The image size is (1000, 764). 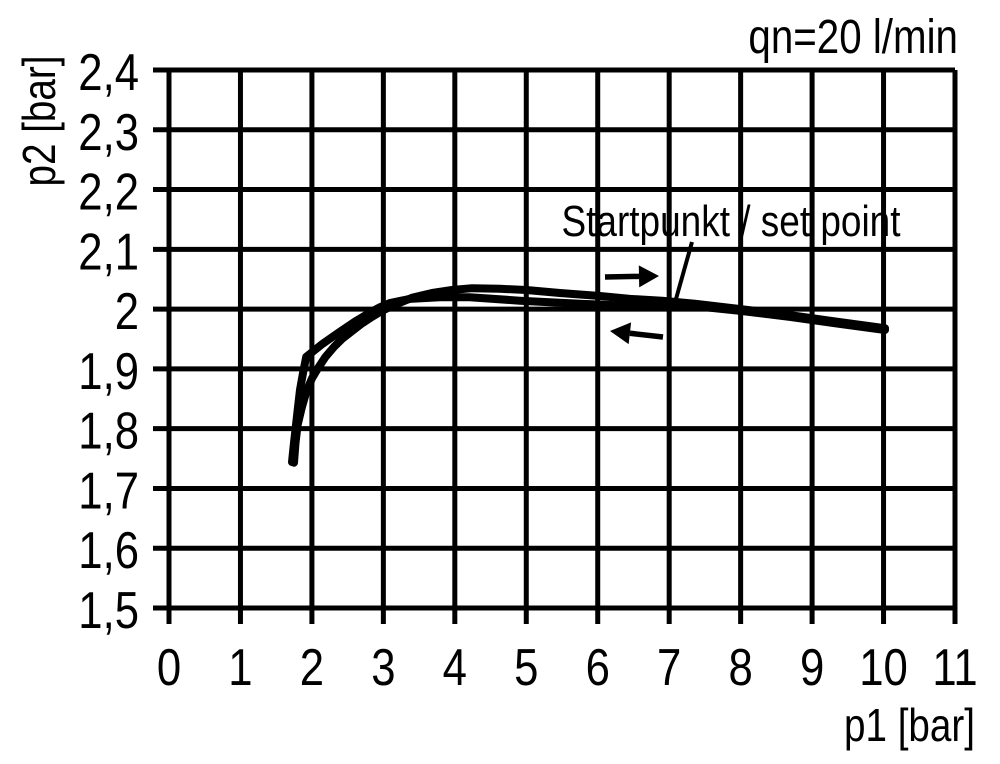 I want to click on x-axis-label: p1 [bar], so click(x=909, y=725).